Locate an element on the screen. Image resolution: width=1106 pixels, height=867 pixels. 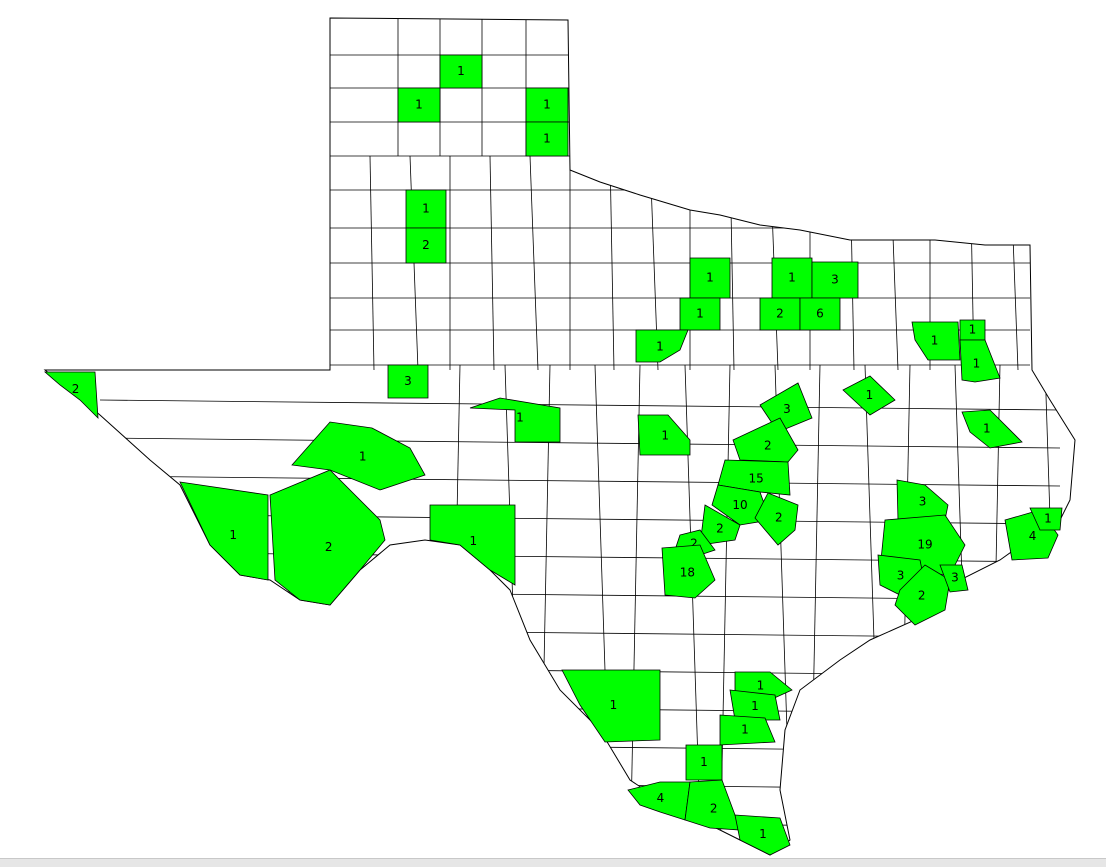
county-count-label: 6 is located at coordinates (820, 314).